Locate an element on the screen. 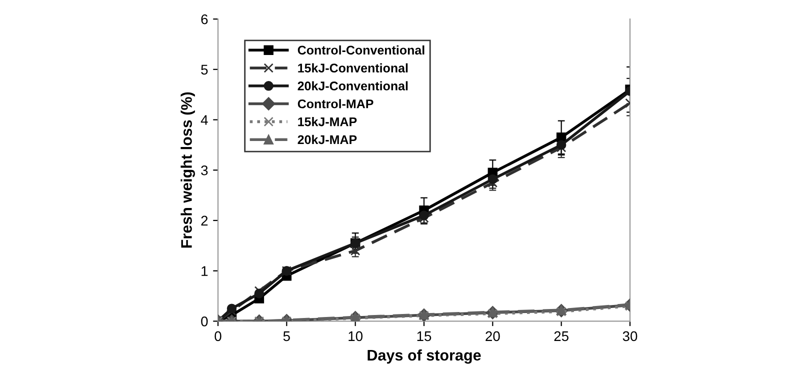 The height and width of the screenshot is (381, 800). x-tick-label: 30 is located at coordinates (630, 336).